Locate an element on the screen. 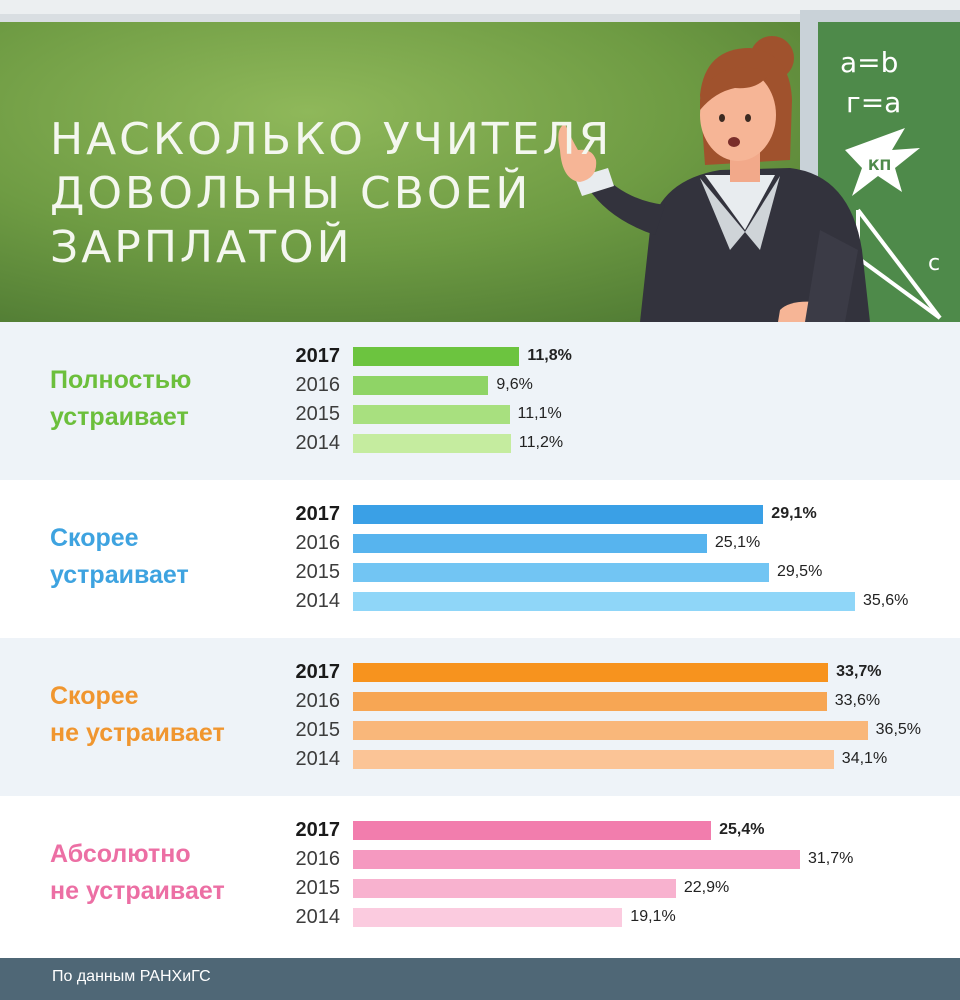 This screenshot has width=960, height=1000. bar-row: 2016 25,1% is located at coordinates (480, 543).